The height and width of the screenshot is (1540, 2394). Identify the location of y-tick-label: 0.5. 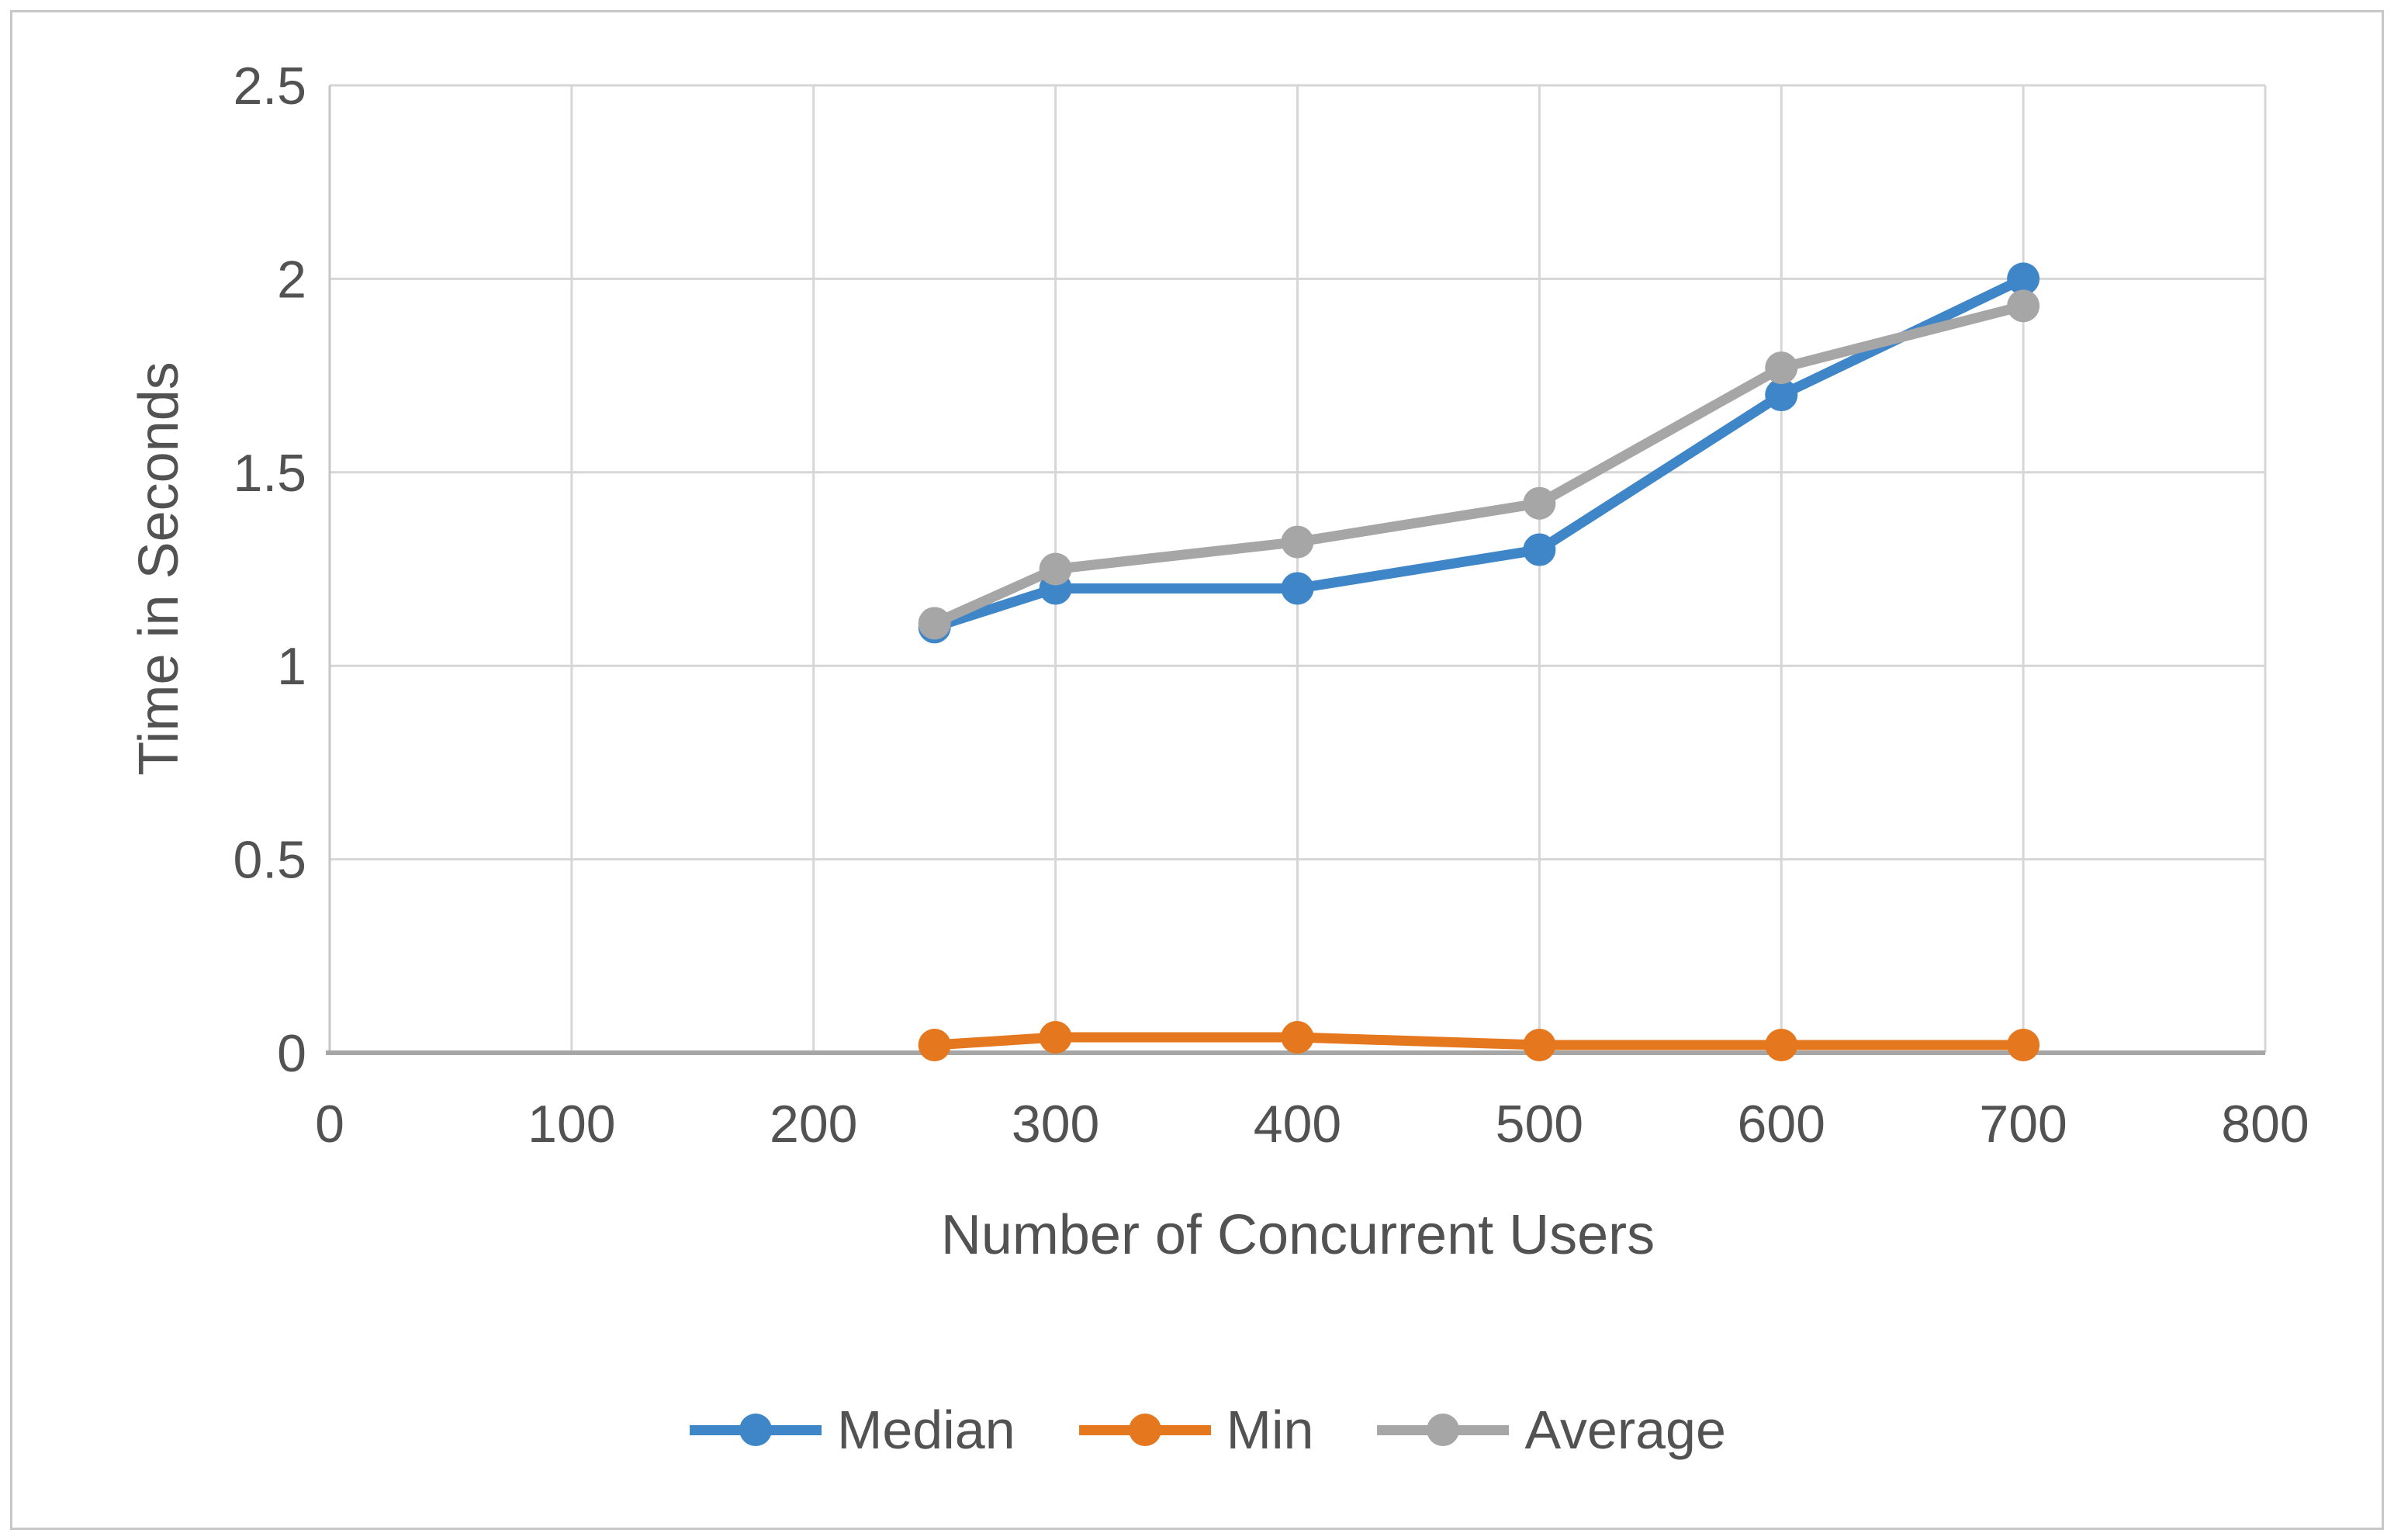
(270, 860).